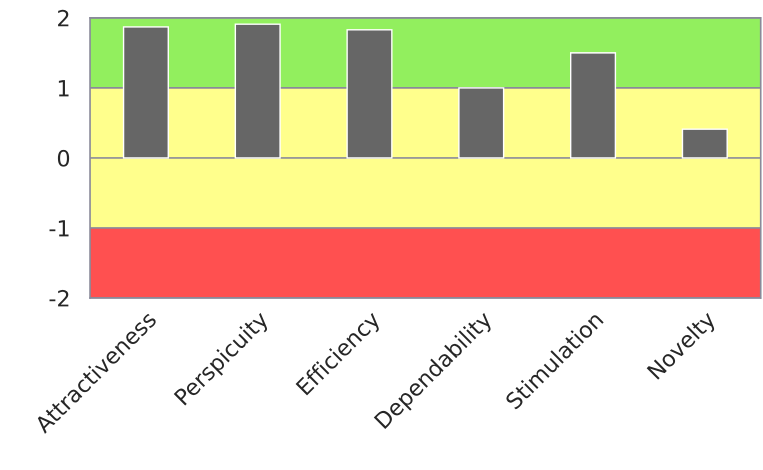  What do you see at coordinates (63, 18) in the screenshot?
I see `y-tick-label: 2` at bounding box center [63, 18].